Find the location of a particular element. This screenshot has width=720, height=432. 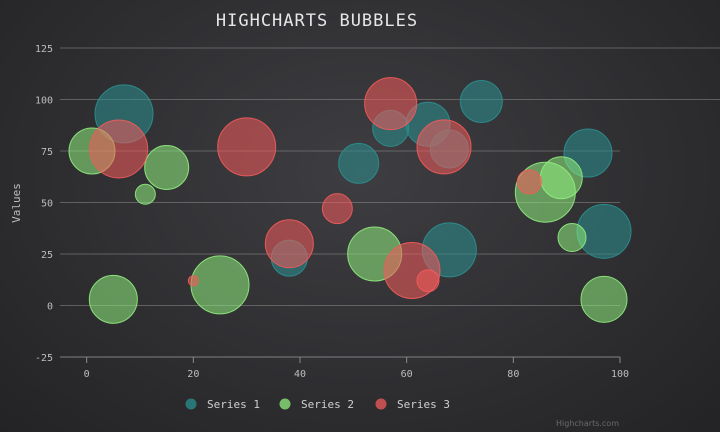

y-tick-label: 75 is located at coordinates (47, 152).